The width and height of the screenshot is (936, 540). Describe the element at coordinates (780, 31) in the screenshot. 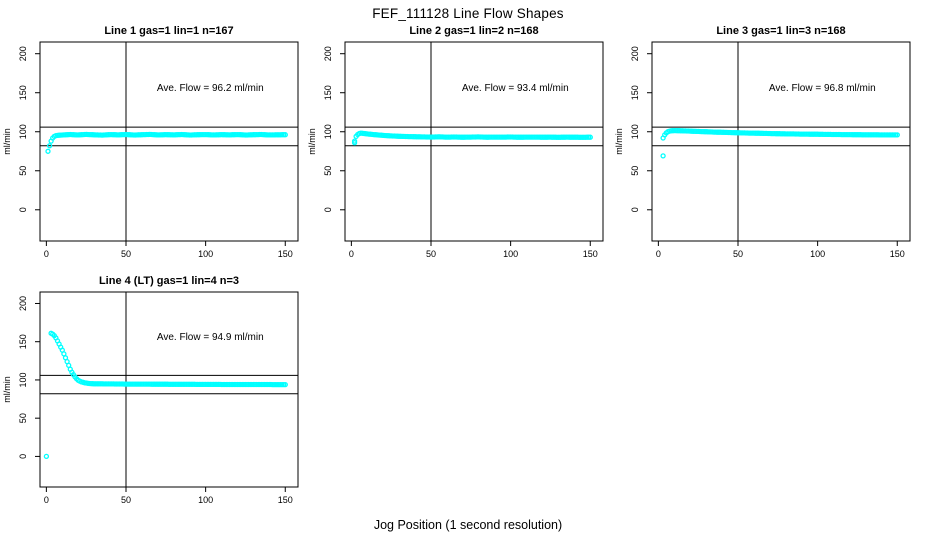

I see `panel-title: Line 3 gas=1 lin=3 n=168` at that location.